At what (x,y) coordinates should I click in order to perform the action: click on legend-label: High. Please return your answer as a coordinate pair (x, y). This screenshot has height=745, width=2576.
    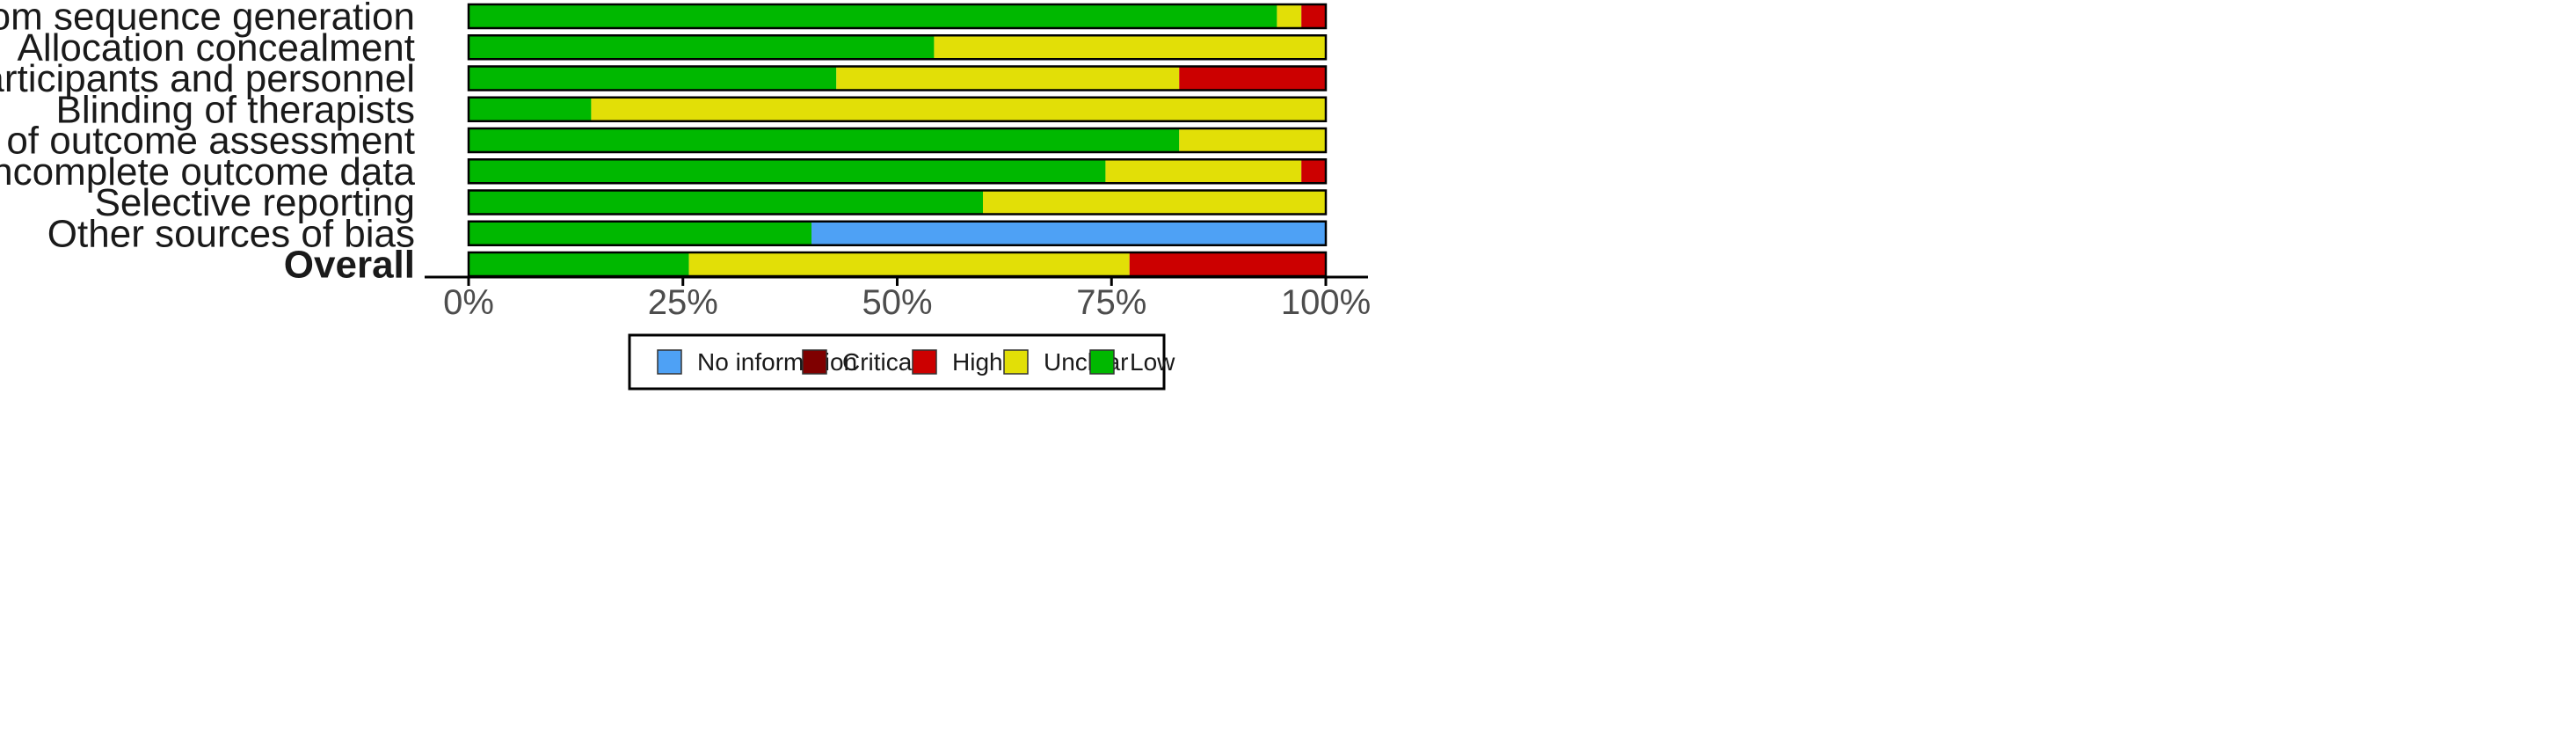
    Looking at the image, I should click on (977, 362).